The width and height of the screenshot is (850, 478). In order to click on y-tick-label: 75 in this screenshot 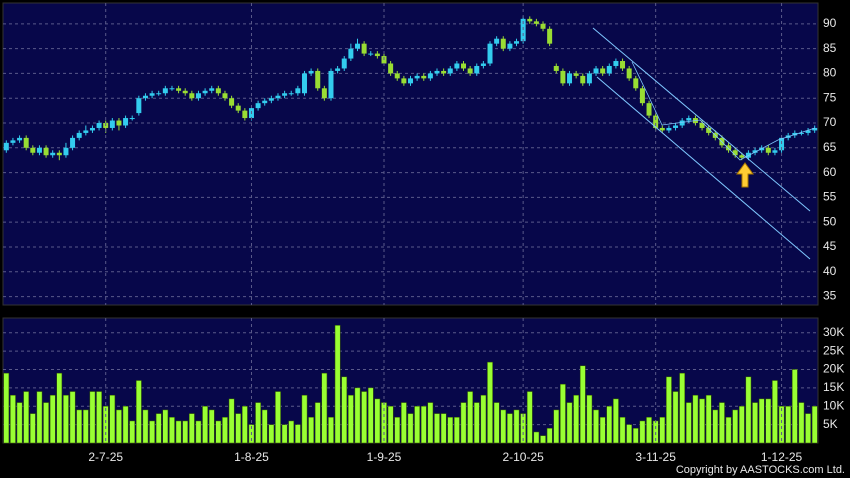, I will do `click(830, 97)`.